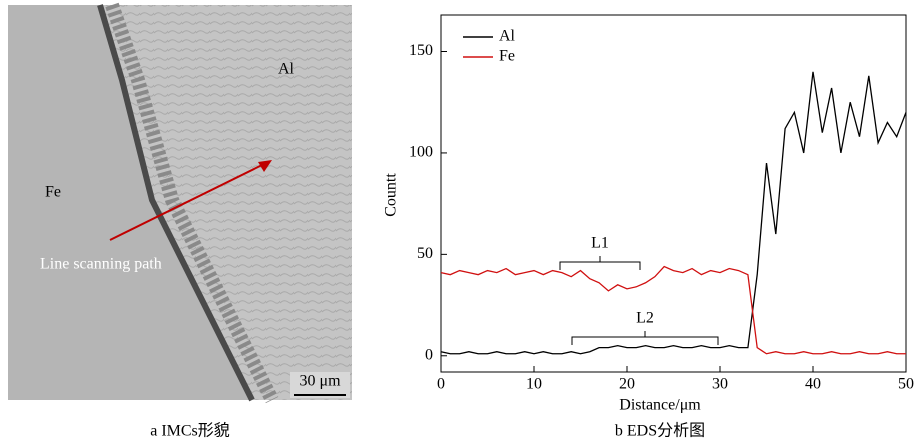 This screenshot has width=917, height=448. Describe the element at coordinates (720, 384) in the screenshot. I see `x-tick-label: 30` at that location.